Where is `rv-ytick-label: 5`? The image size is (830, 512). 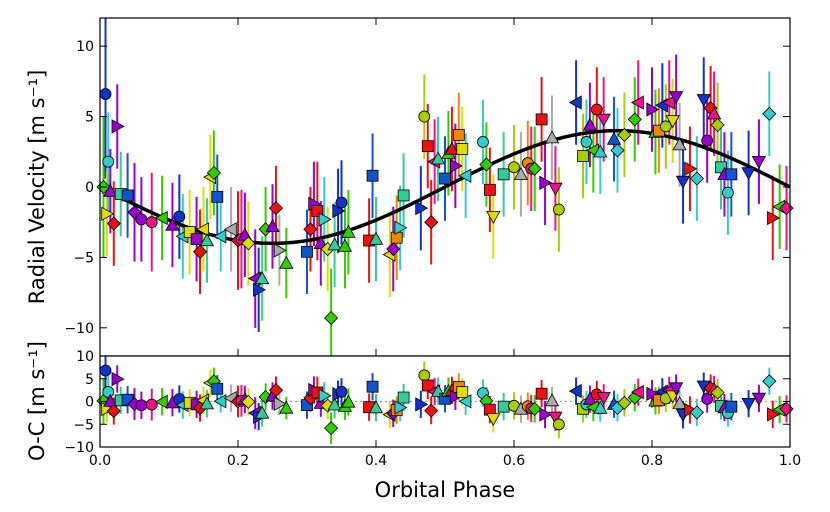 rv-ytick-label: 5 is located at coordinates (89, 118).